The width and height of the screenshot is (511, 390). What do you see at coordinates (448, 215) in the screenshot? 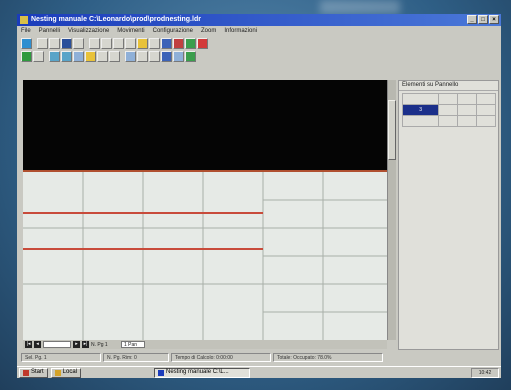
I see `elements-panel: Elementi su Pannello 3` at bounding box center [448, 215].